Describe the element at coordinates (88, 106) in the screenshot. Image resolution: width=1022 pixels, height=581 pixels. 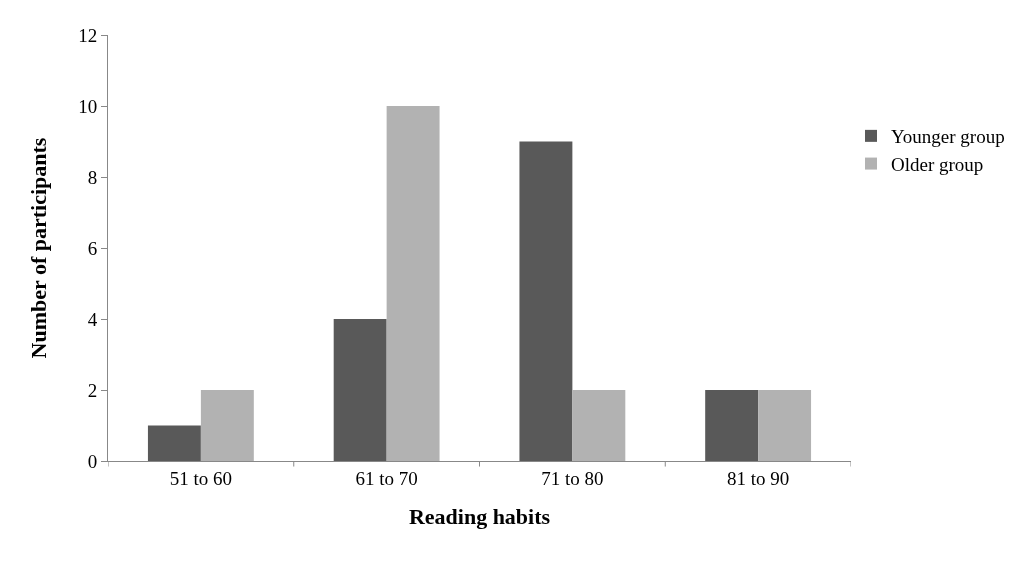
I see `y-tick-label: 10` at that location.